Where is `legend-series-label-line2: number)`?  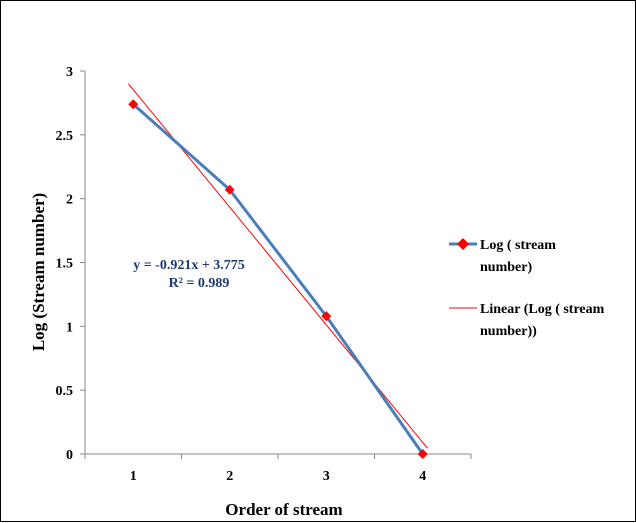
legend-series-label-line2: number) is located at coordinates (506, 267).